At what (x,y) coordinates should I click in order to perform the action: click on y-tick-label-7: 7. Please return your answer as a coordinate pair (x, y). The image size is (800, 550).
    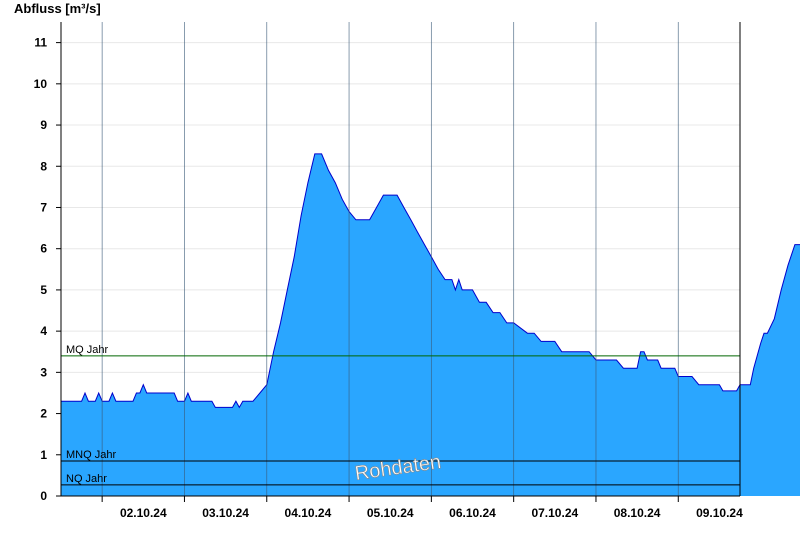
    Looking at the image, I should click on (43, 207).